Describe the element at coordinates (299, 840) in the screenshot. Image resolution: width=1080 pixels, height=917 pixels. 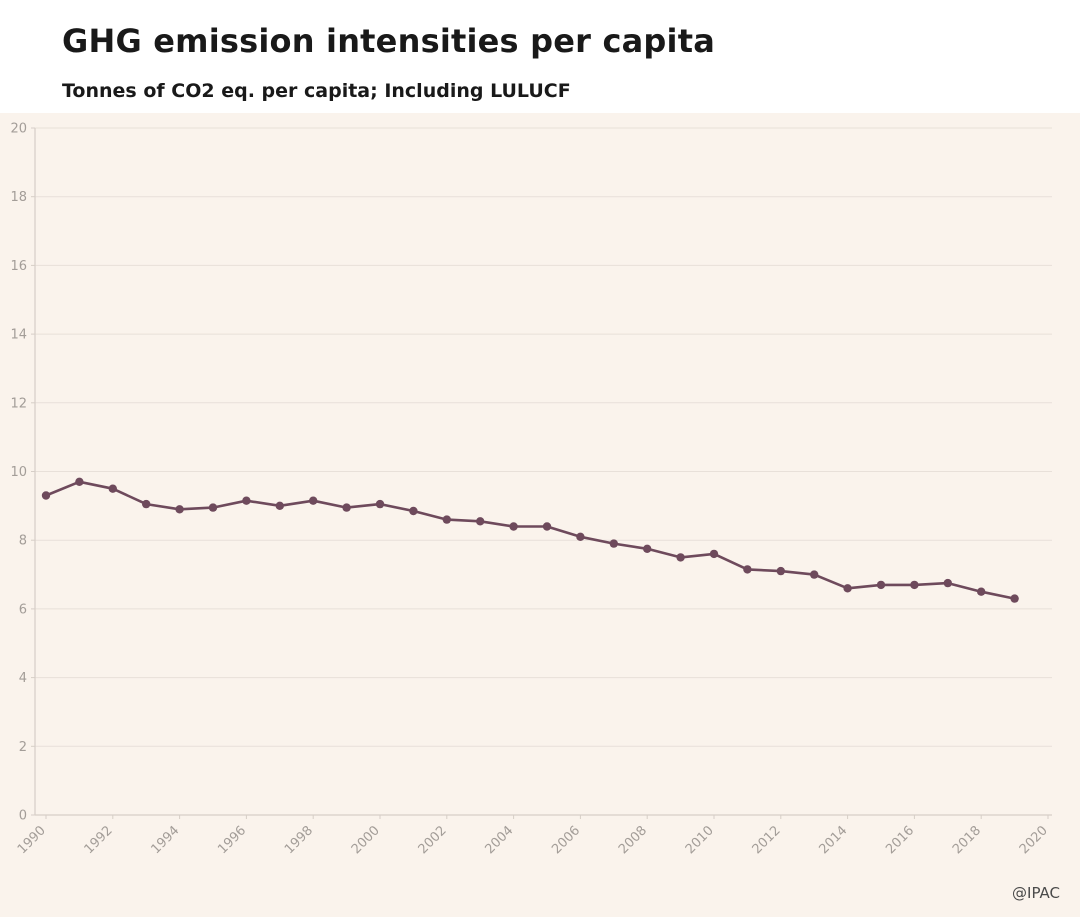
I see `x-tick-label: 1998` at that location.